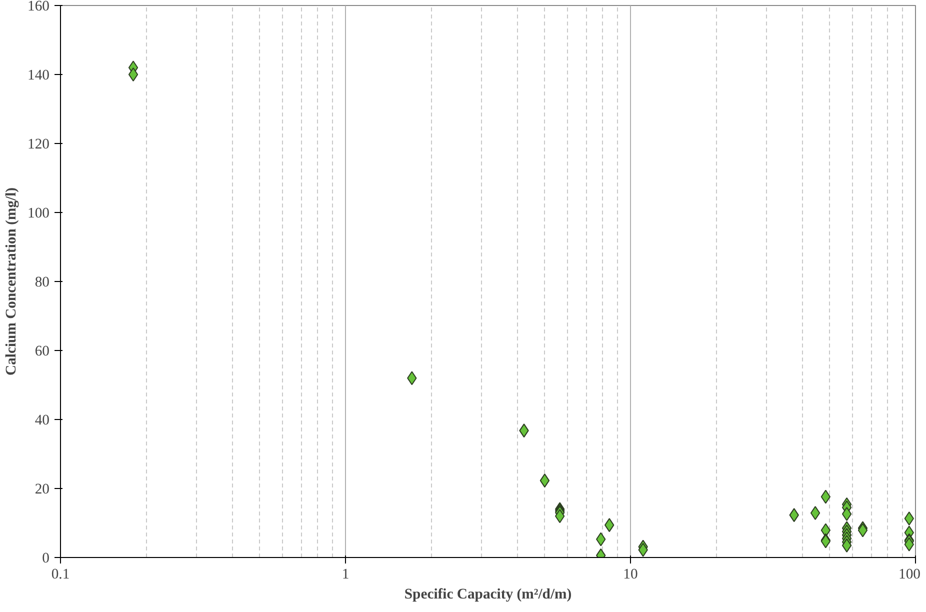 The image size is (926, 612). What do you see at coordinates (39, 7) in the screenshot?
I see `y-tick-label: 160` at bounding box center [39, 7].